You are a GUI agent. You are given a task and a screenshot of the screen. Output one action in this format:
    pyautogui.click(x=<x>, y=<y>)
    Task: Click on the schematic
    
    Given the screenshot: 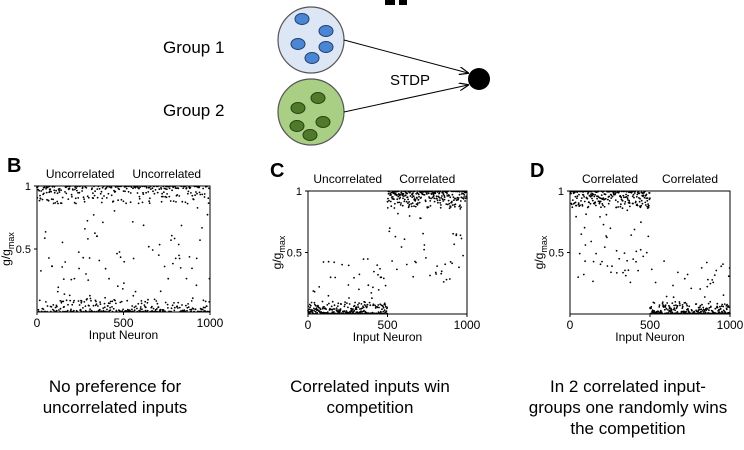 What is the action you would take?
    pyautogui.click(x=383, y=73)
    